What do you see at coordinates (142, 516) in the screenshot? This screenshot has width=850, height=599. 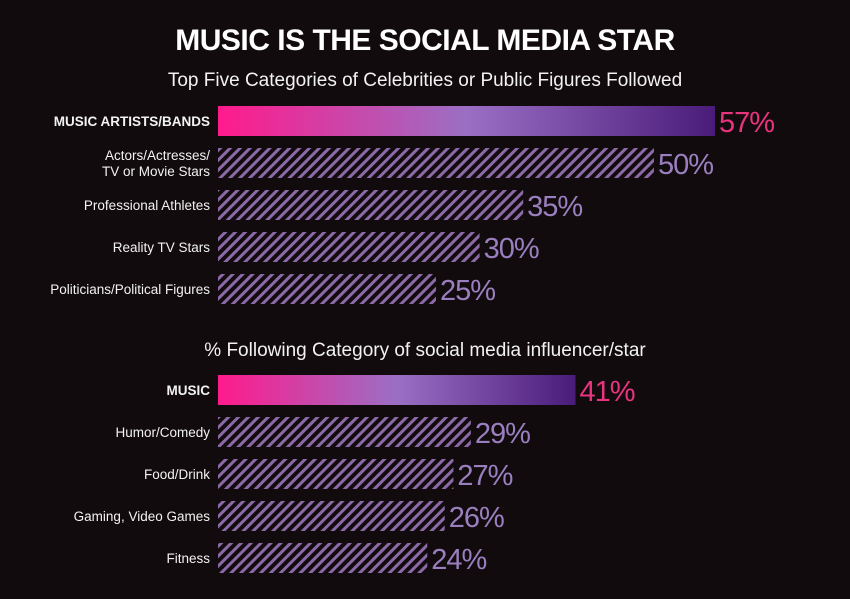 I see `category-label: Gaming, Video Games` at bounding box center [142, 516].